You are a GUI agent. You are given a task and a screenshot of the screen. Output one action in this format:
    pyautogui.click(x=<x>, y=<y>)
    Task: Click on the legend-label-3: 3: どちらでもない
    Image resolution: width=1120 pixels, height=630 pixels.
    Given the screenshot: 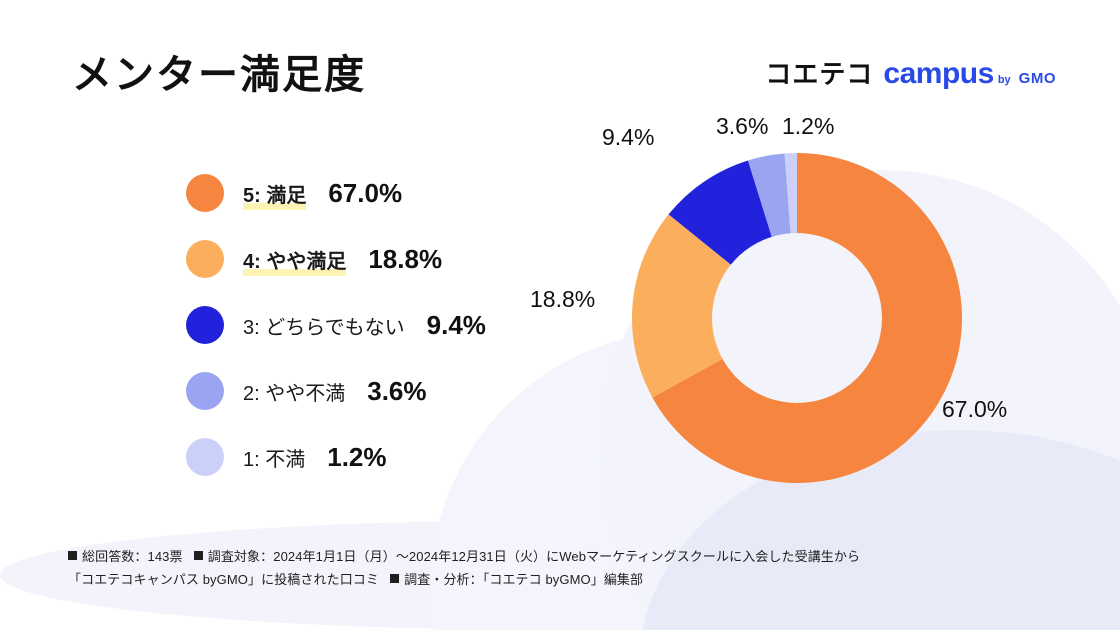 What is the action you would take?
    pyautogui.click(x=324, y=327)
    